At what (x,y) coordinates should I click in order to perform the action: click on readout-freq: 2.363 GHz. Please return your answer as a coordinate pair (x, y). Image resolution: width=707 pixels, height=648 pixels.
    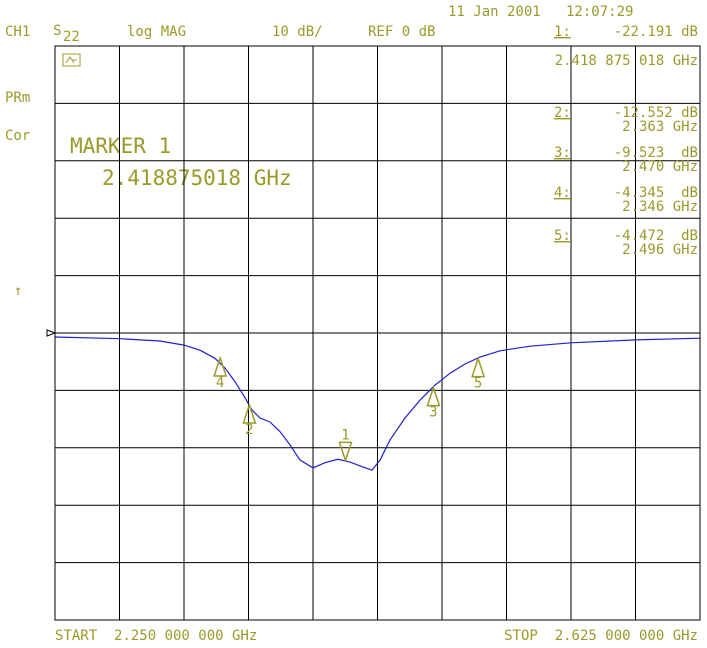
    Looking at the image, I should click on (660, 127).